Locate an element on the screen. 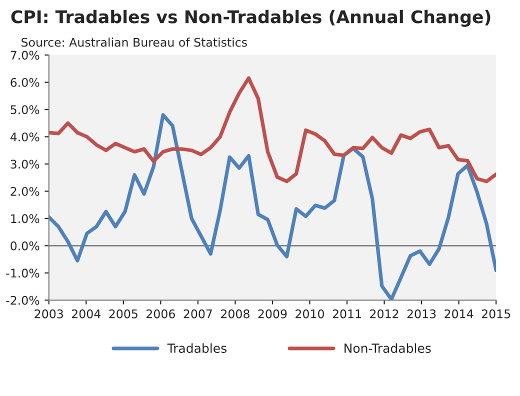 This screenshot has width=520, height=396. x-tick-label: 2009 is located at coordinates (272, 313).